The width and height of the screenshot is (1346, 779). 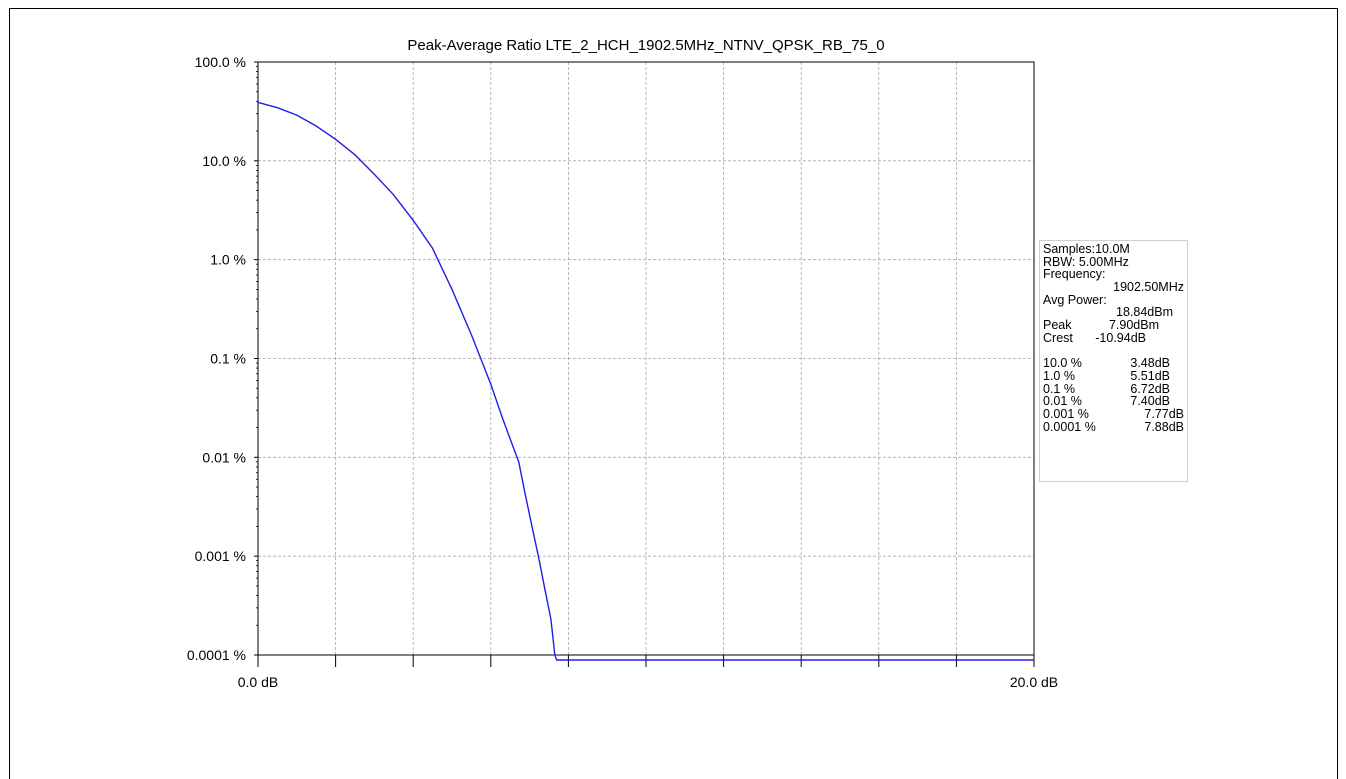 I want to click on ccdf-row: 10.0 % 3.48dB, so click(x=1115, y=363).